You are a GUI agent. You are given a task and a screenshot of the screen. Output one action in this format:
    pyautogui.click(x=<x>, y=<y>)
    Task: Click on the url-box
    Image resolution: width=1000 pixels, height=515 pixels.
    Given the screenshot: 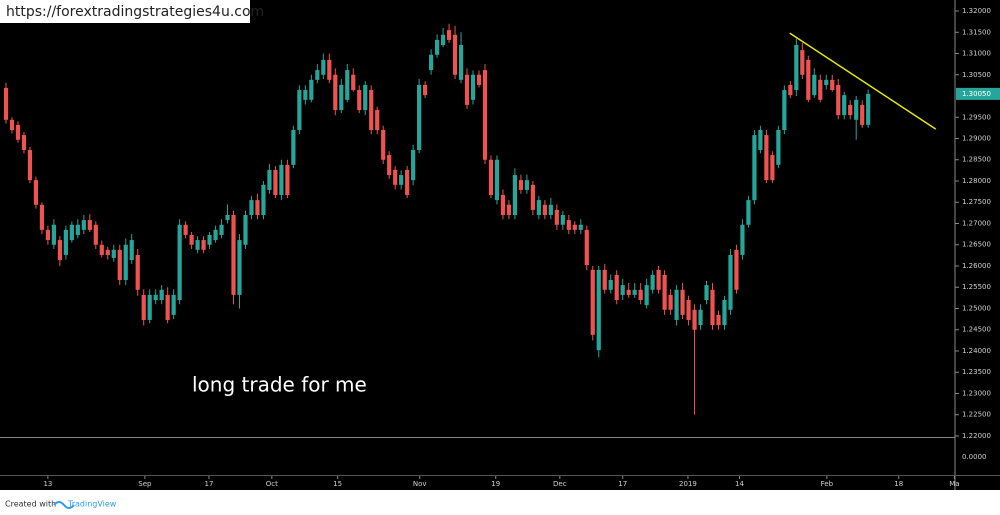 What is the action you would take?
    pyautogui.click(x=125, y=11)
    